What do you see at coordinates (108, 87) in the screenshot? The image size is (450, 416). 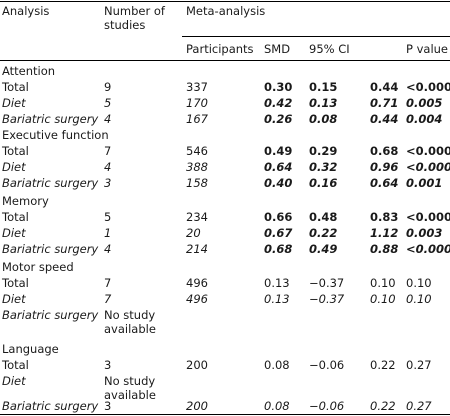 I see `row-n: 9` at bounding box center [108, 87].